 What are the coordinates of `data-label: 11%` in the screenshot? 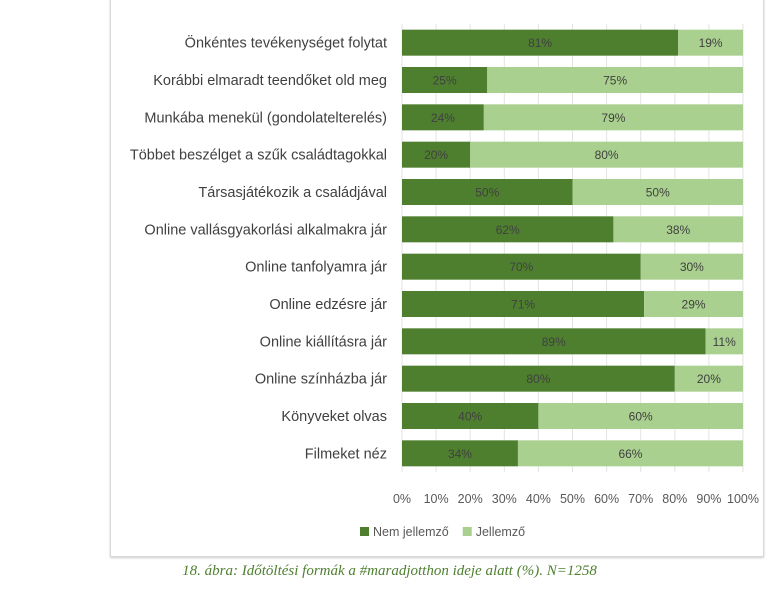 It's located at (724, 342).